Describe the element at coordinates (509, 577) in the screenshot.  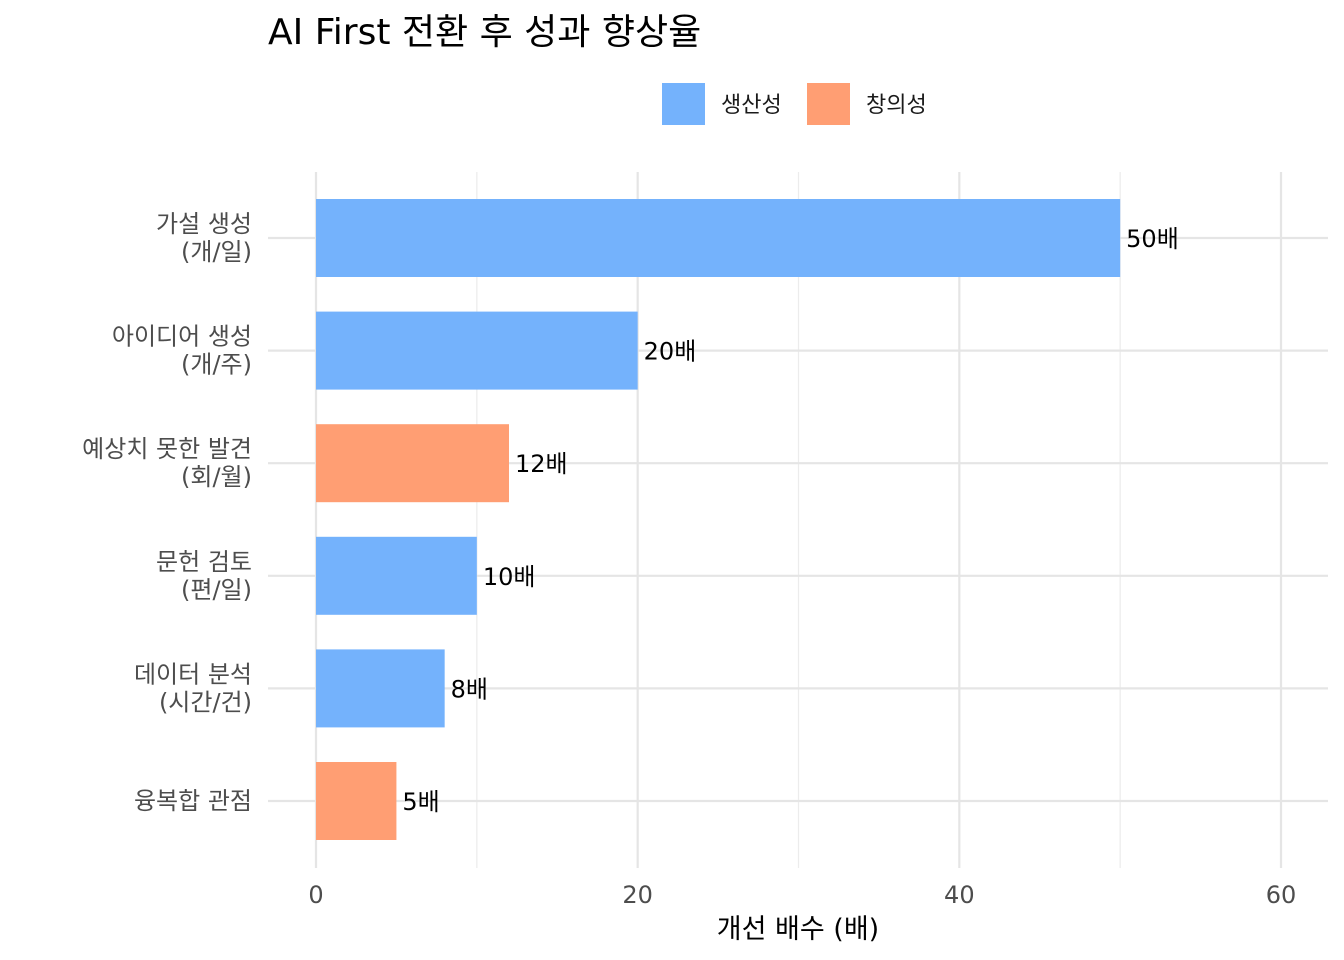
I see `bar-value-label: 10배` at that location.